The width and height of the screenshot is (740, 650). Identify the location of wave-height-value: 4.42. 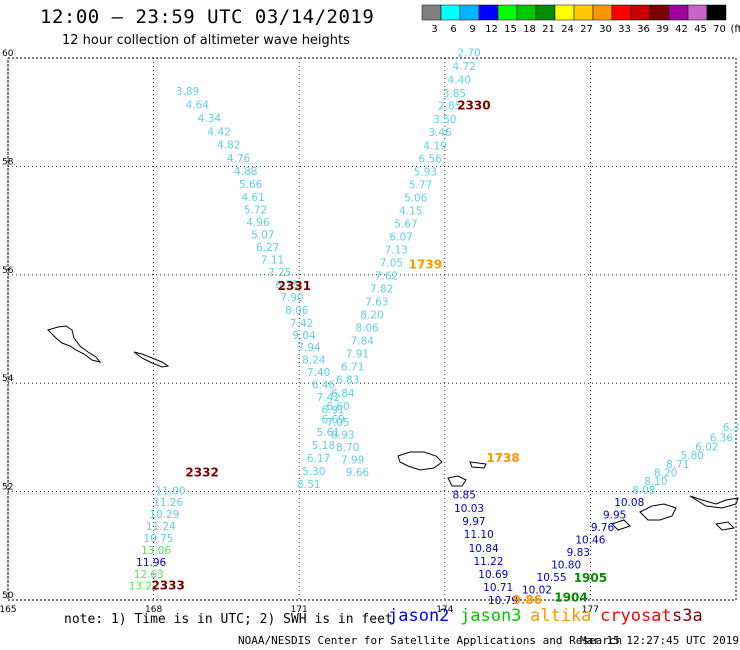
(218, 133).